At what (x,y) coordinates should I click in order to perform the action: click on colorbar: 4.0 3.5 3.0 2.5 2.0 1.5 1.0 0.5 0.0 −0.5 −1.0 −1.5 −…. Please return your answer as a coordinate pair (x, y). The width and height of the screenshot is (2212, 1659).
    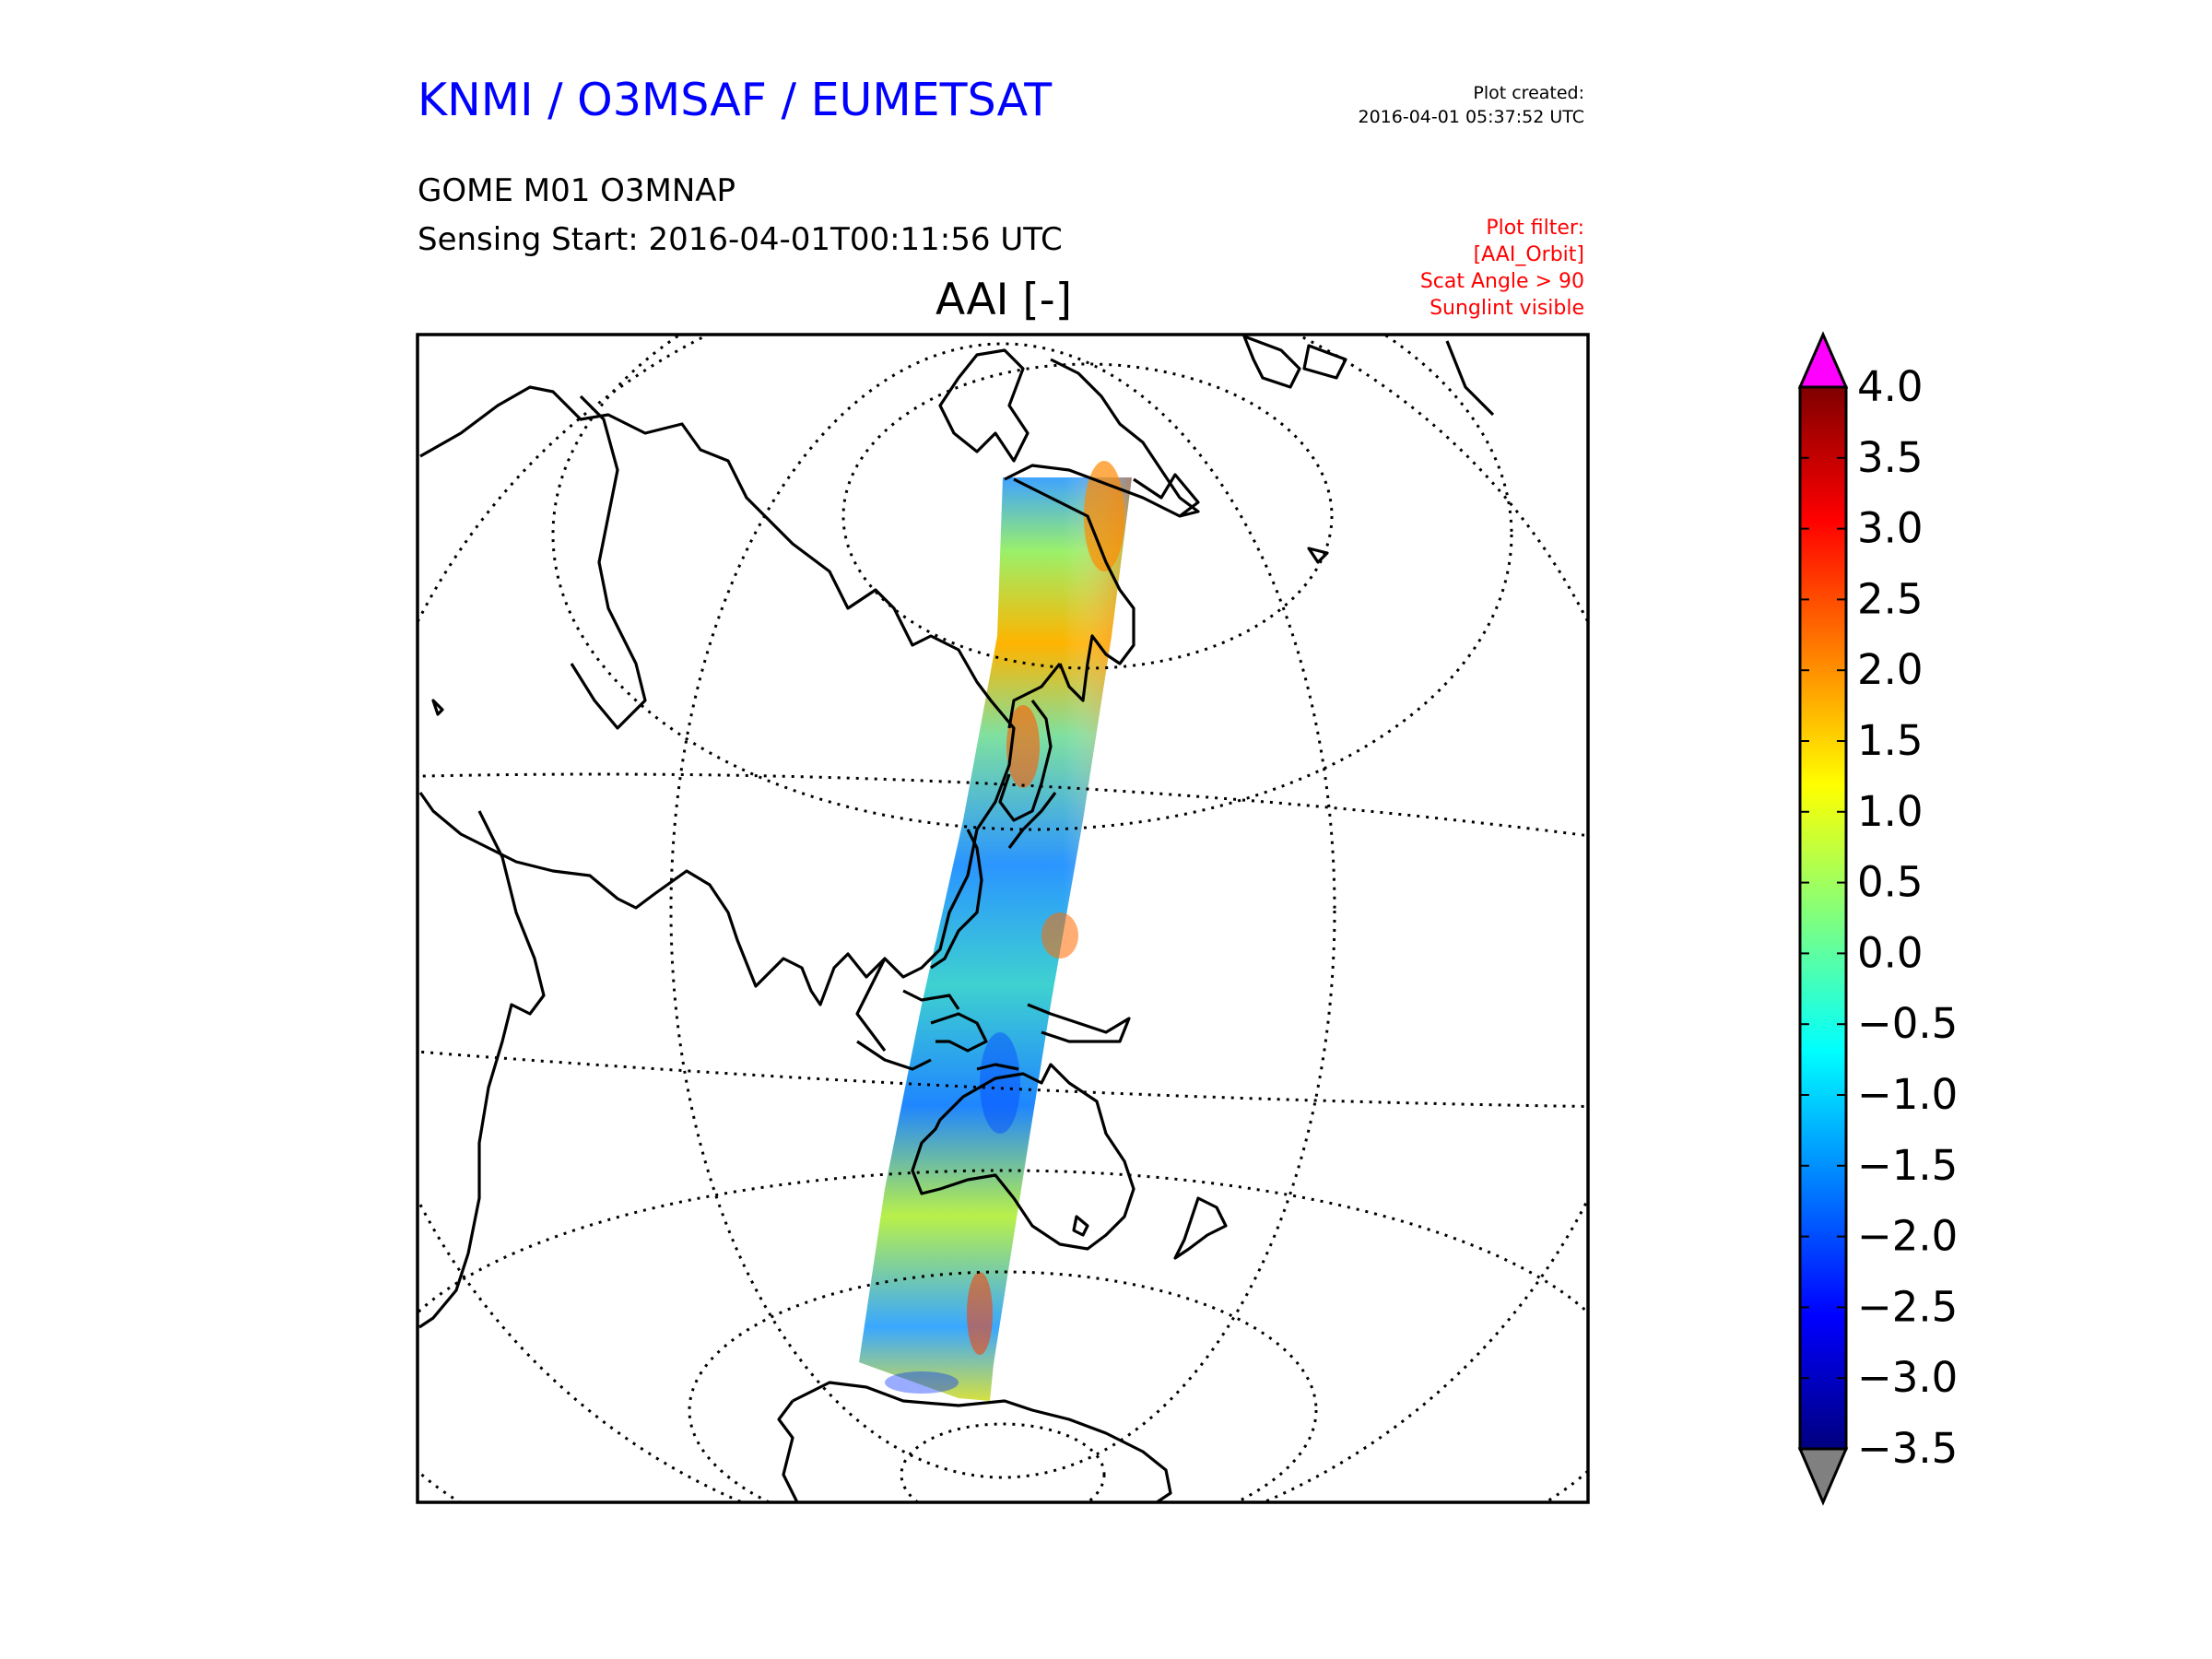
    Looking at the image, I should click on (1877, 918).